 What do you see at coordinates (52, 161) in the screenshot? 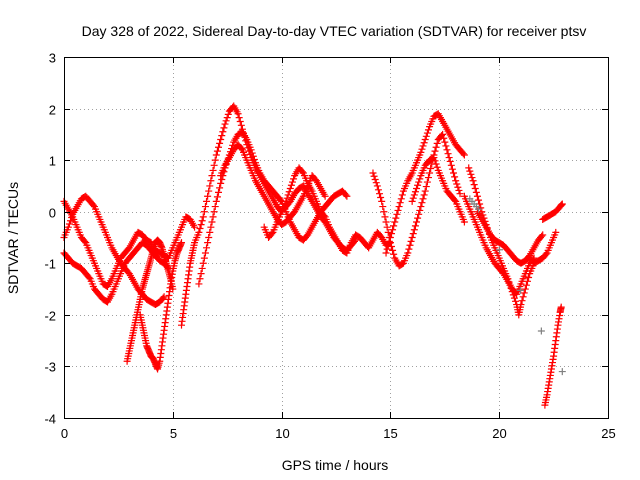
I see `y-tick-label: 1` at bounding box center [52, 161].